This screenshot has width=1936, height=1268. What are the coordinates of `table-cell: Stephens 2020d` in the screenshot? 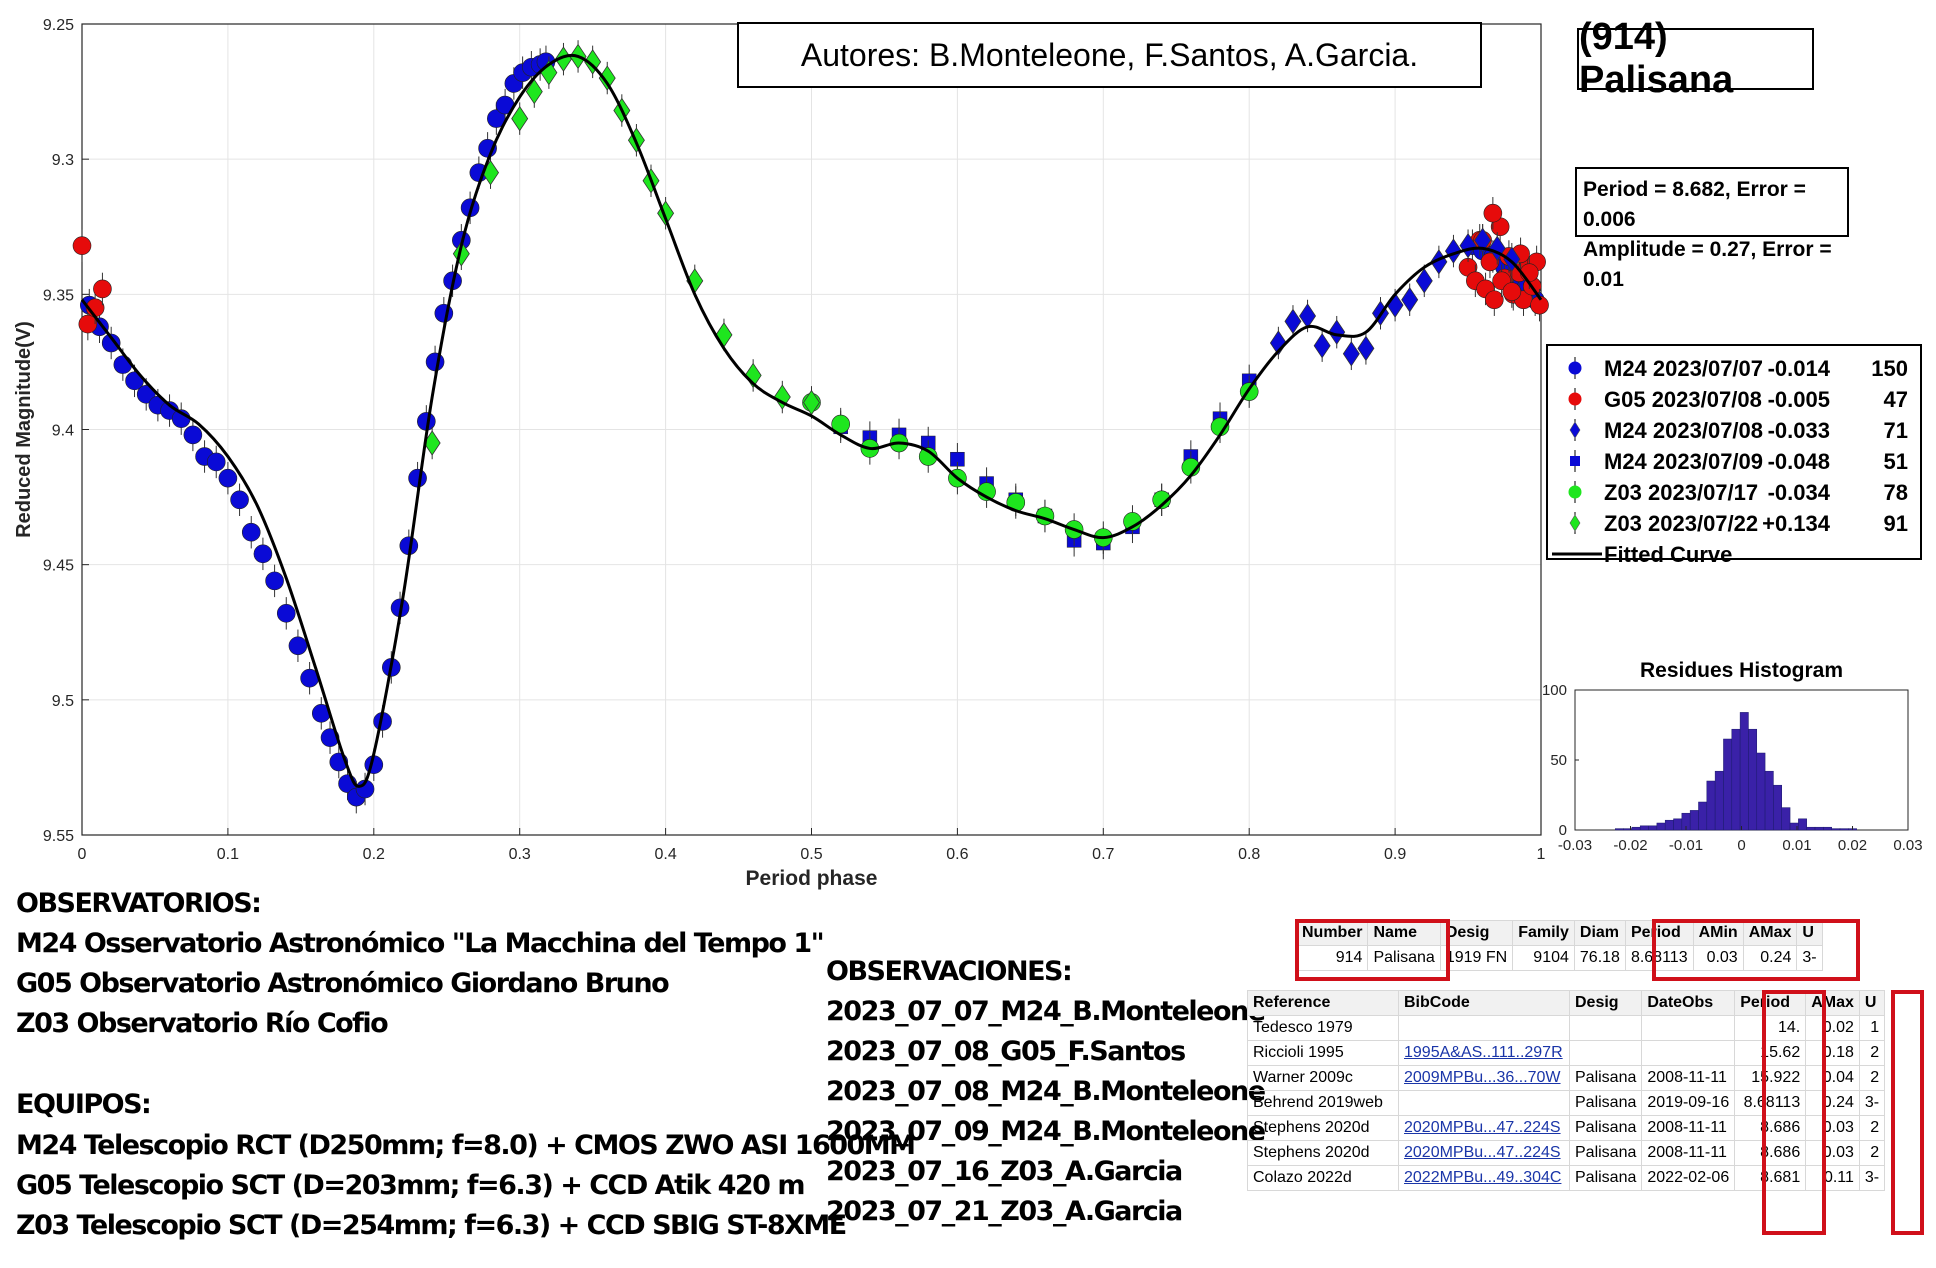 It's located at (1323, 1153).